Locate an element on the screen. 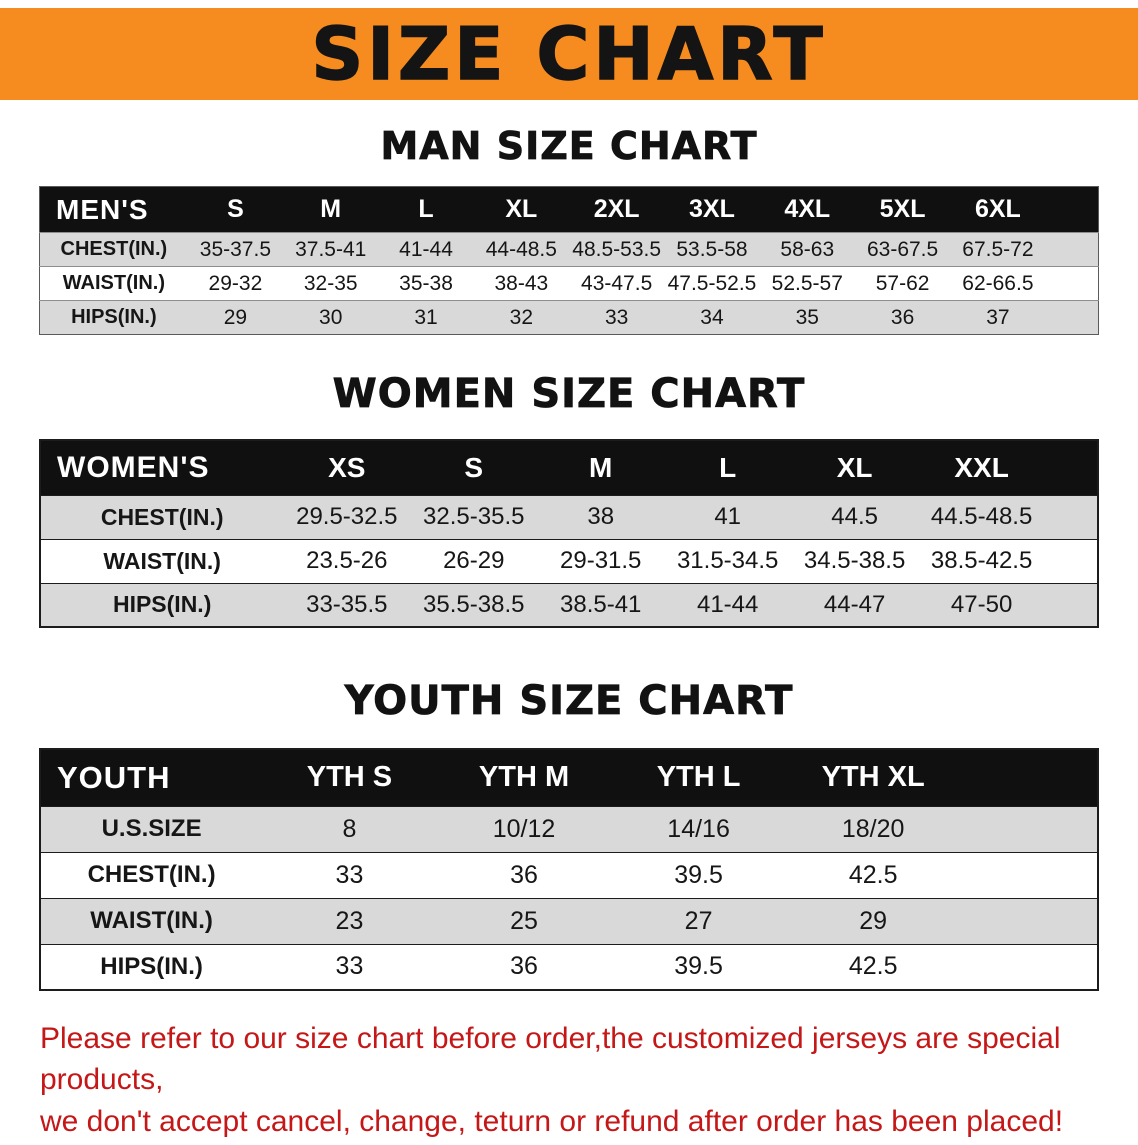  value-cell: 63-67.5 is located at coordinates (902, 249).